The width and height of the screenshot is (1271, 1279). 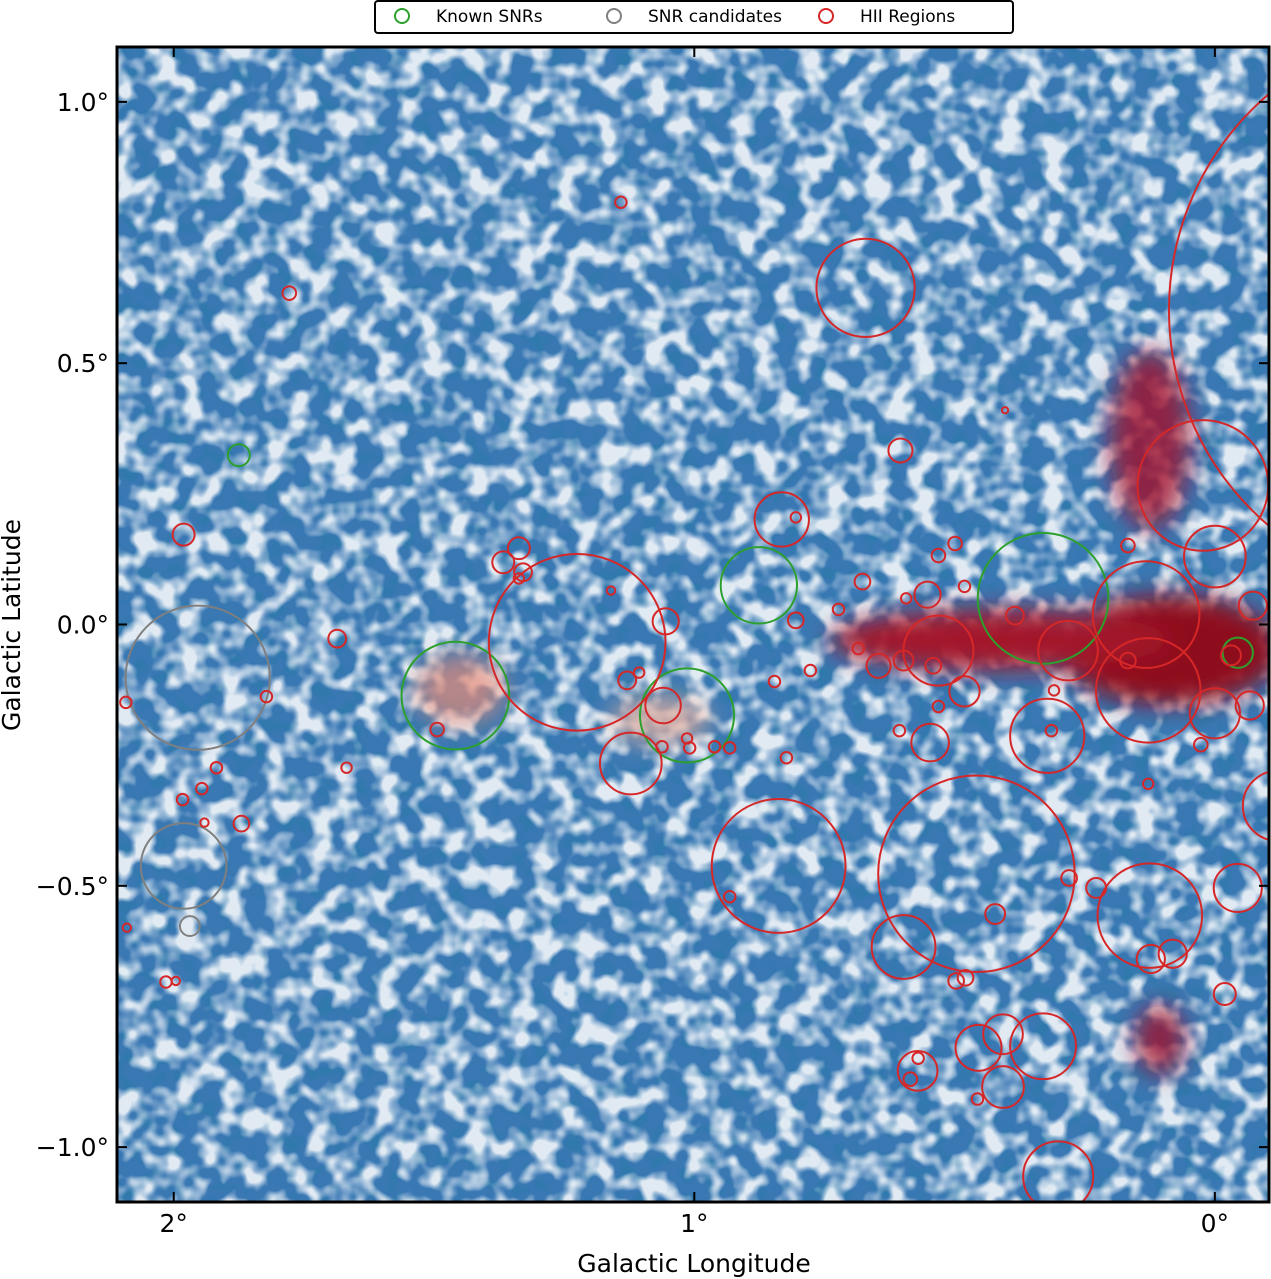 I want to click on legend-label: HII Regions, so click(x=907, y=17).